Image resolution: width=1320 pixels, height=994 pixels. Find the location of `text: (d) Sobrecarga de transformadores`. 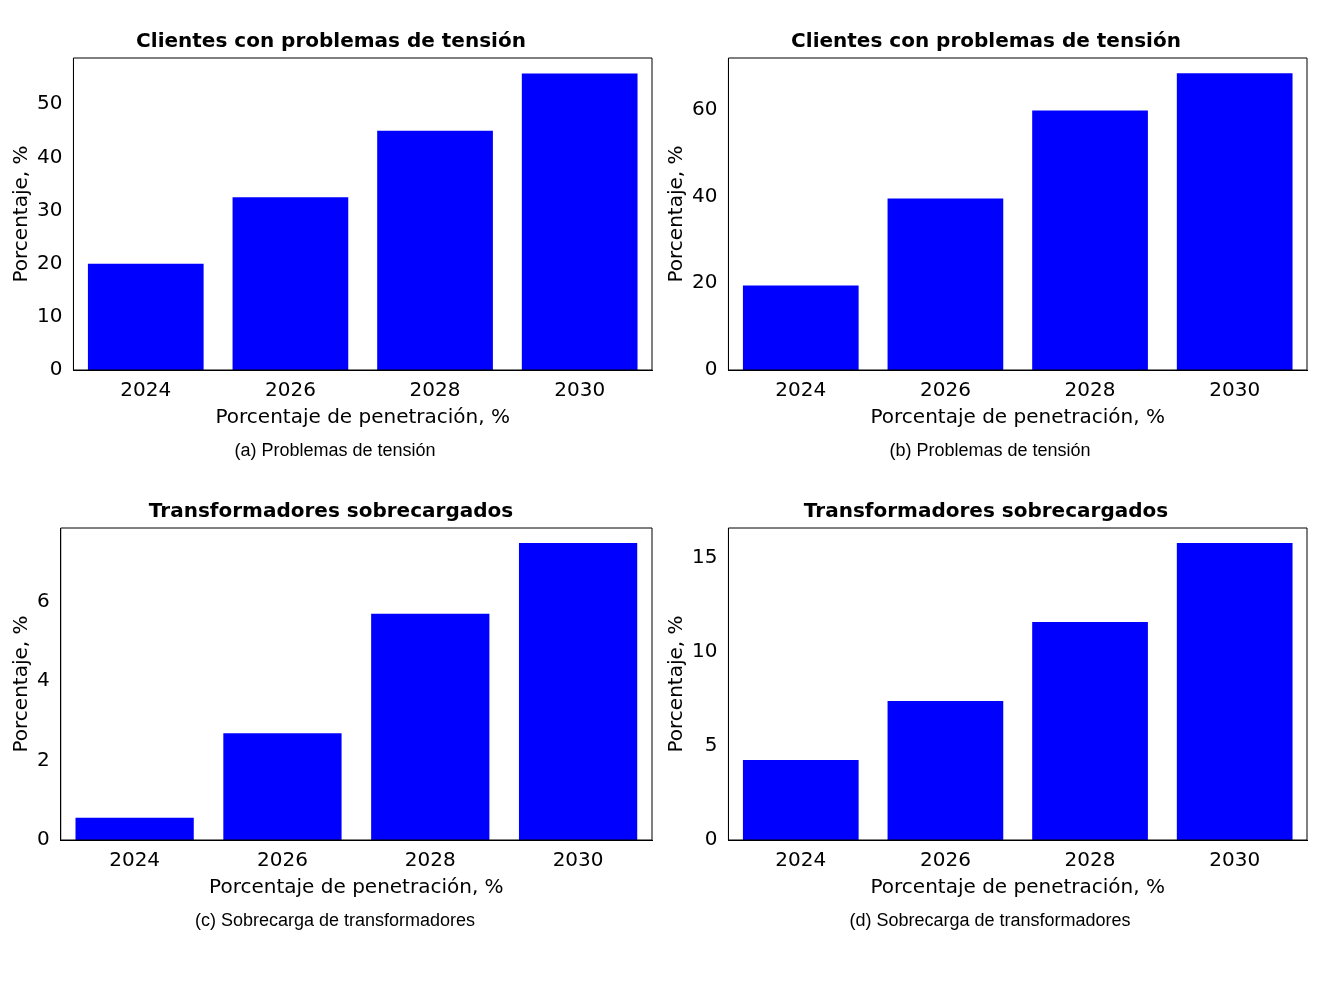

text: (d) Sobrecarga de transformadores is located at coordinates (990, 920).